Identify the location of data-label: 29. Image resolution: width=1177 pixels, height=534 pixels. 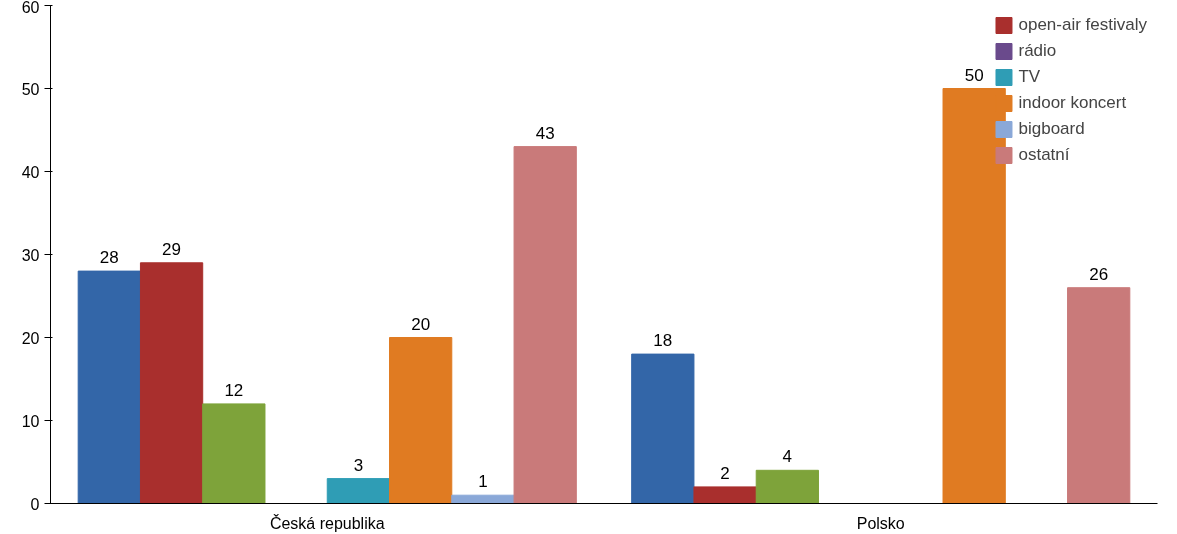
(172, 249).